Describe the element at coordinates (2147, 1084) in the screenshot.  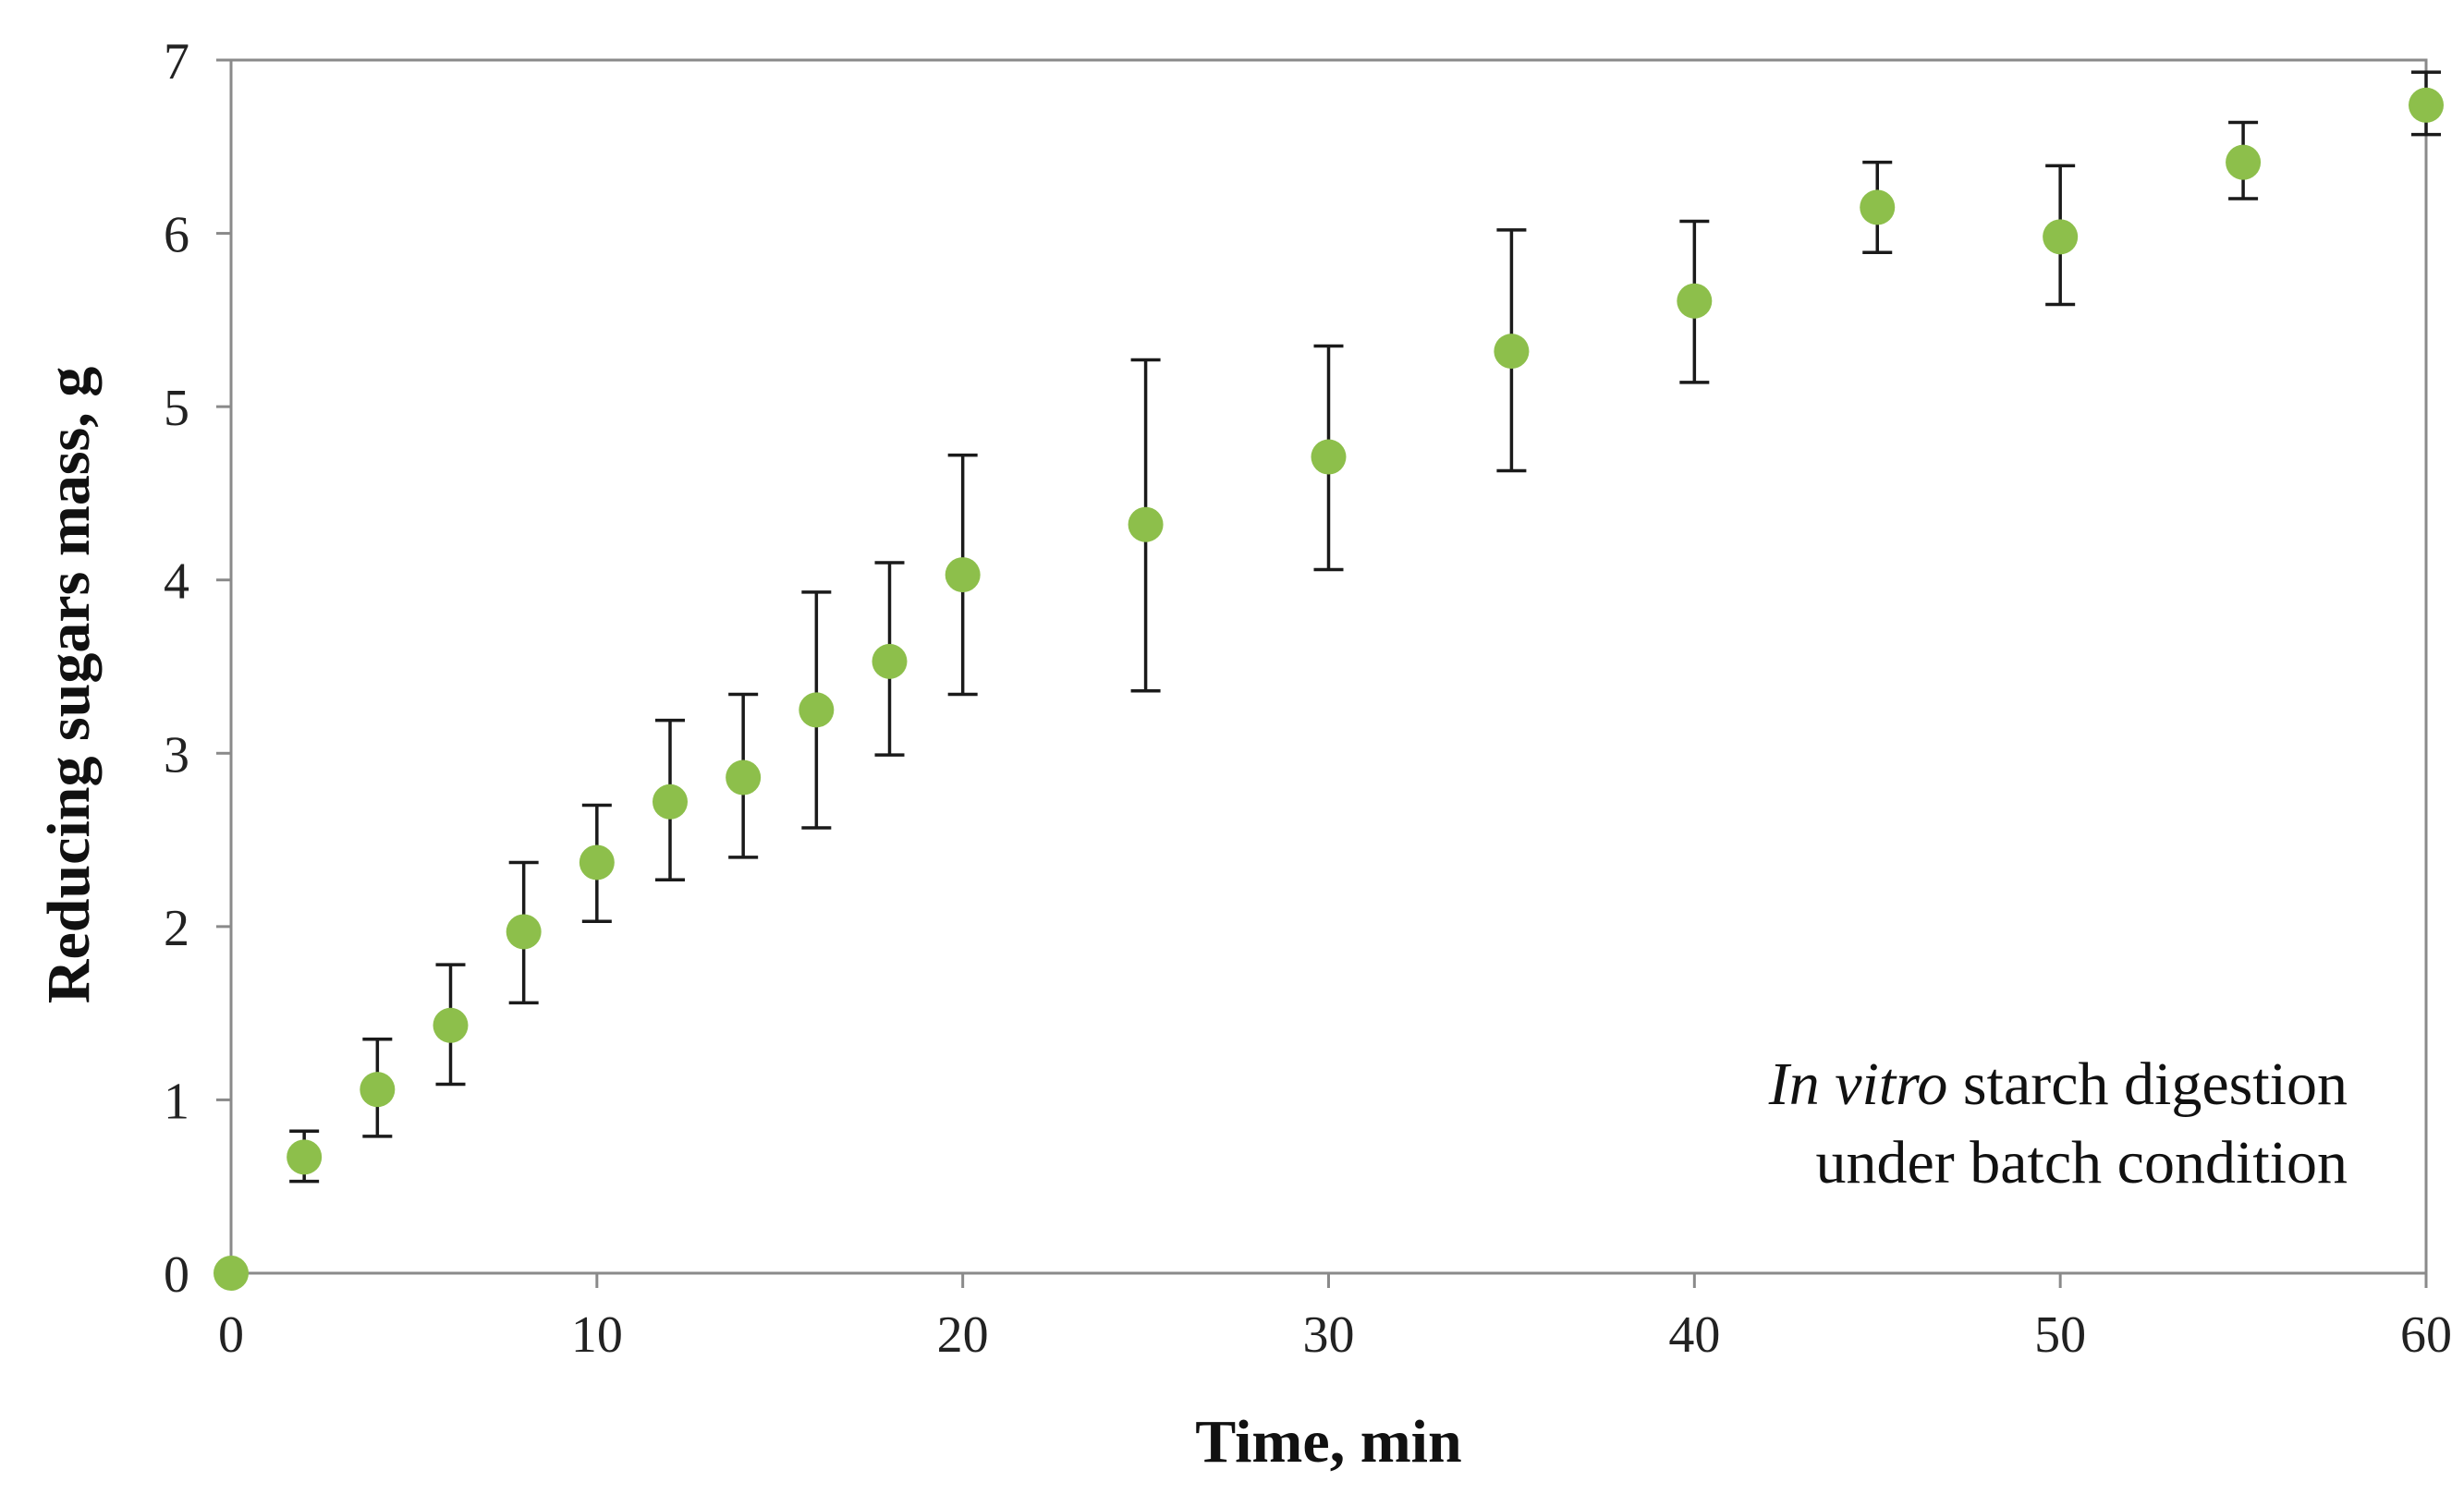
I see `annotation-rest: starch digestion` at that location.